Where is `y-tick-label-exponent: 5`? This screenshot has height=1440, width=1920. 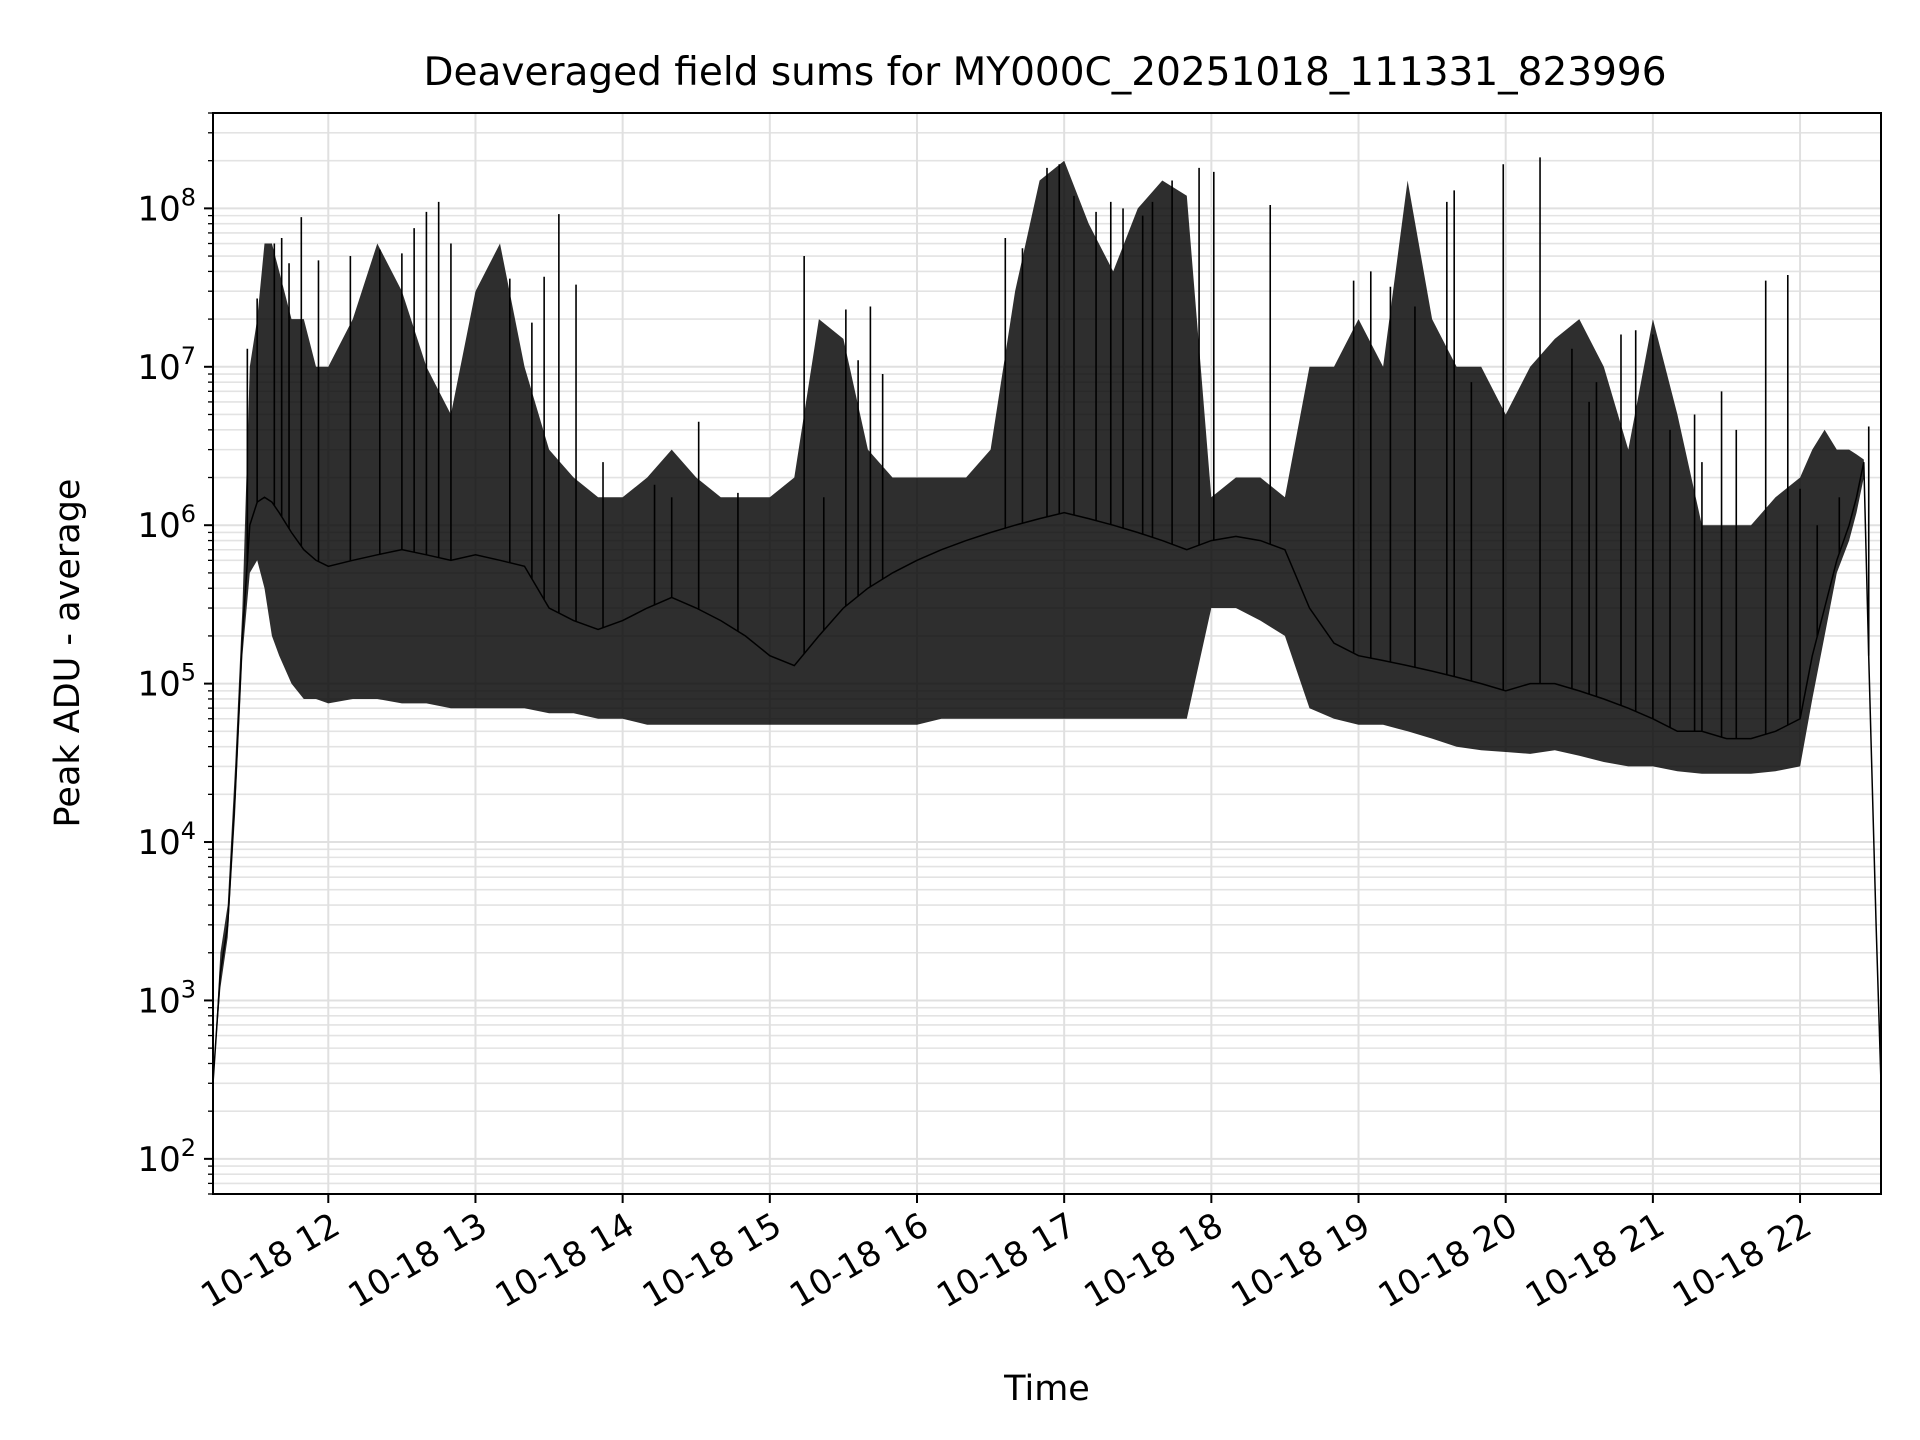 y-tick-label-exponent: 5 is located at coordinates (188, 673).